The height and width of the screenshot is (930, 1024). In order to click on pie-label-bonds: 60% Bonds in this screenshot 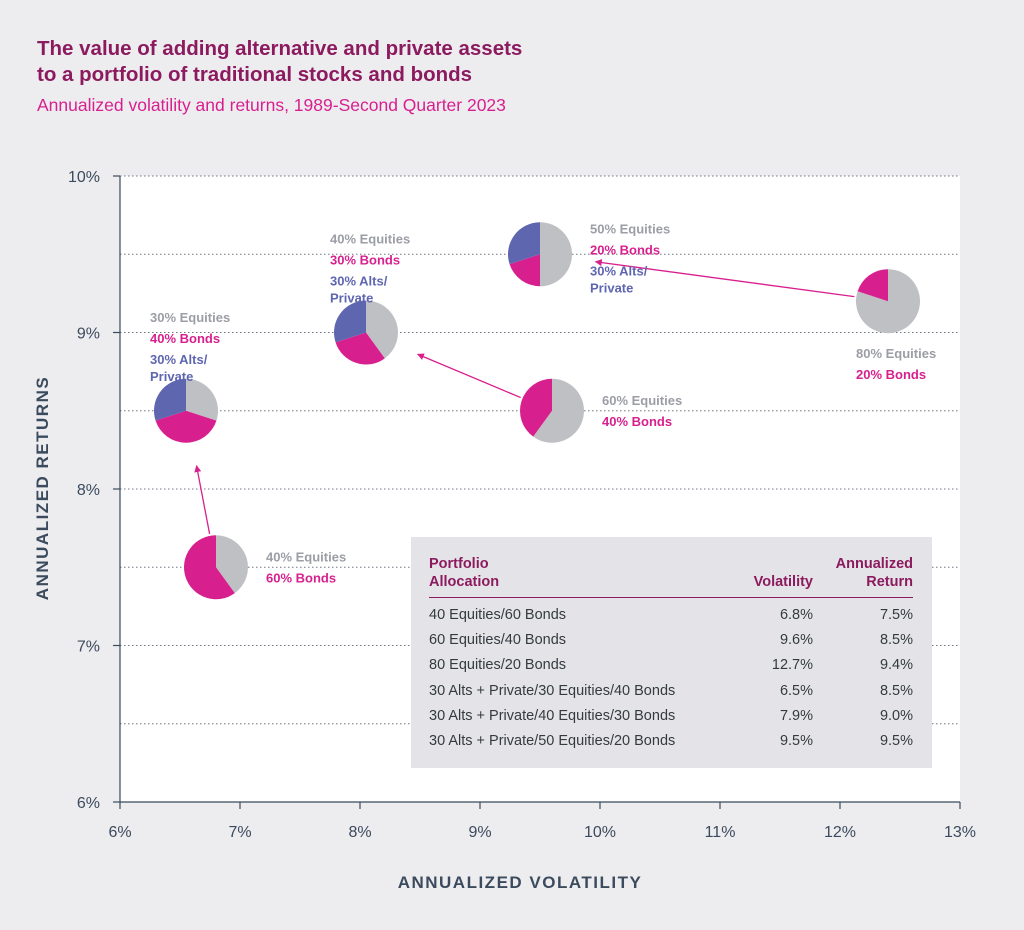, I will do `click(301, 577)`.